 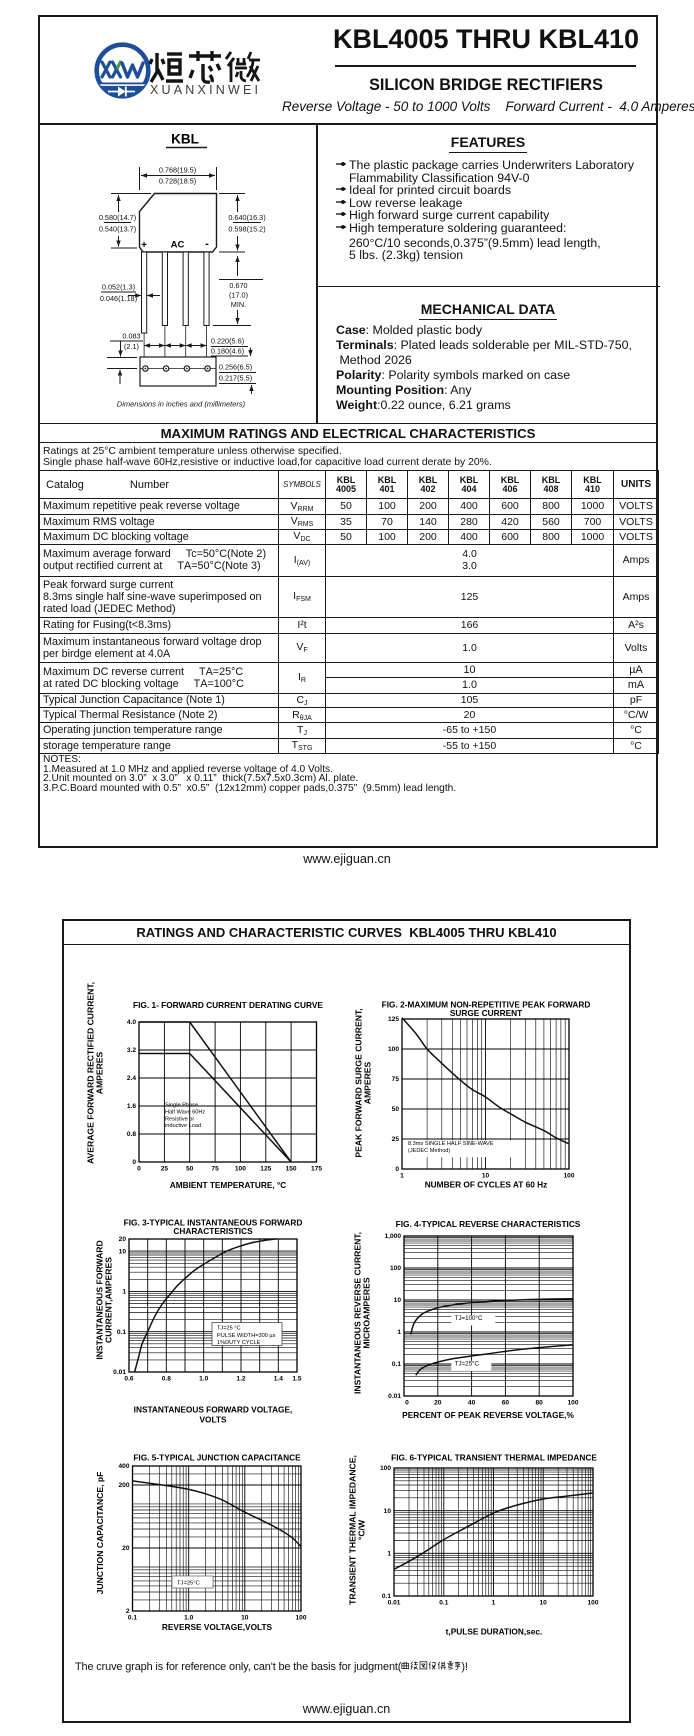 I want to click on svg-text: CHARACTERISTICS, so click(x=213, y=1231).